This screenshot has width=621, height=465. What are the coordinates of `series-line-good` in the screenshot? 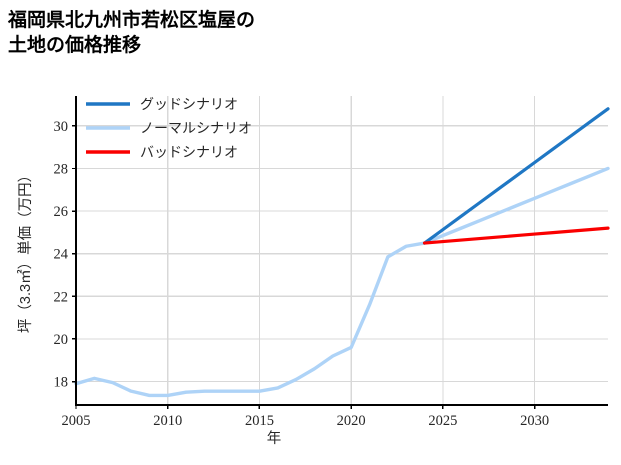 It's located at (516, 176).